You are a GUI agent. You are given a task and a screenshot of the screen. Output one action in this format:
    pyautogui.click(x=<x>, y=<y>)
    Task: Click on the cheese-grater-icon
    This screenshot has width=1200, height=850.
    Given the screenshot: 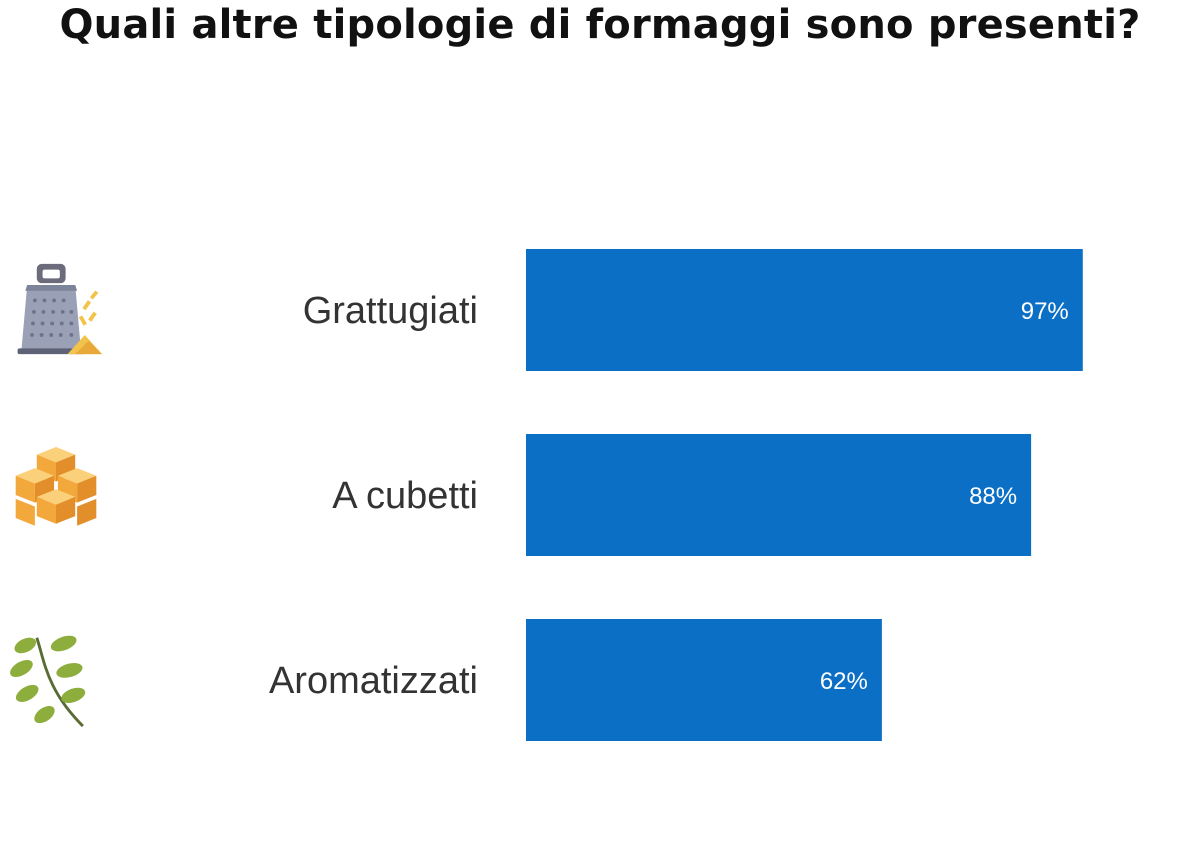 What is the action you would take?
    pyautogui.click(x=60, y=309)
    